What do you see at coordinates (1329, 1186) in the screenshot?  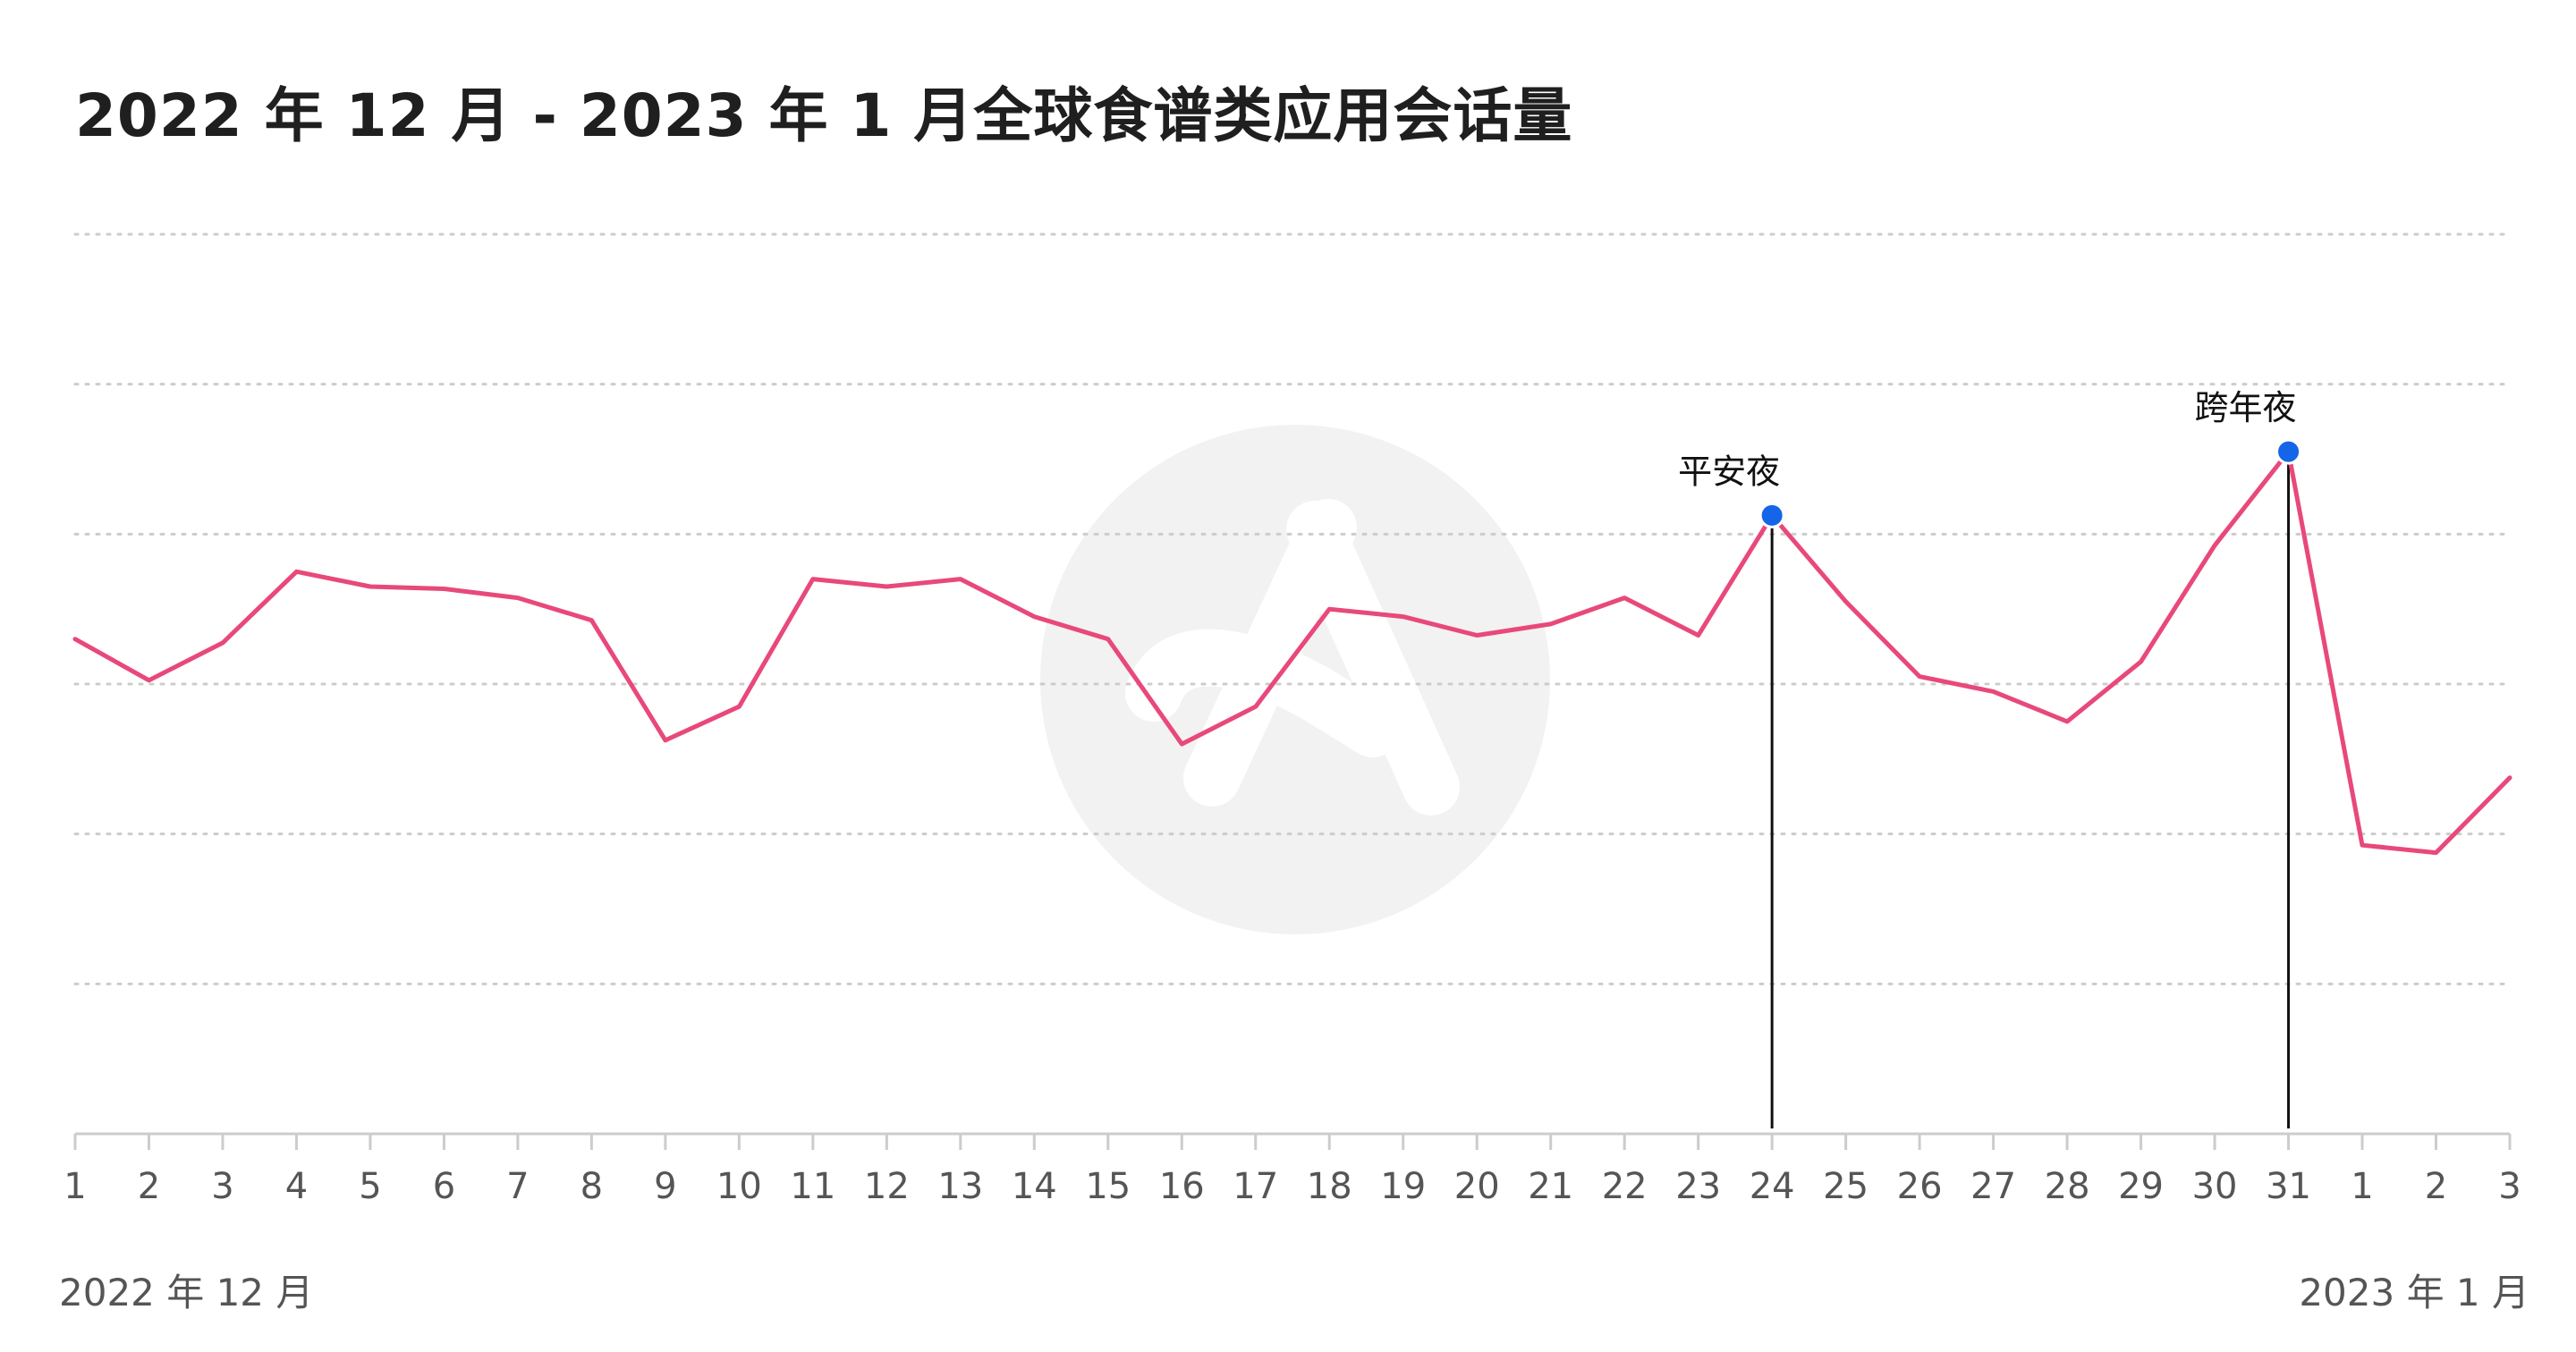 I see `x-tick-label: 18` at bounding box center [1329, 1186].